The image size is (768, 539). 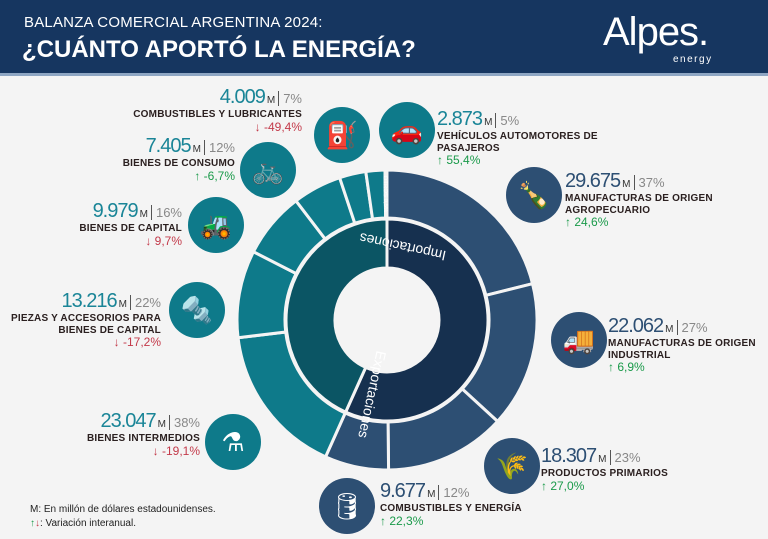 I want to click on variation: ↓ 9,7%, so click(x=163, y=240).